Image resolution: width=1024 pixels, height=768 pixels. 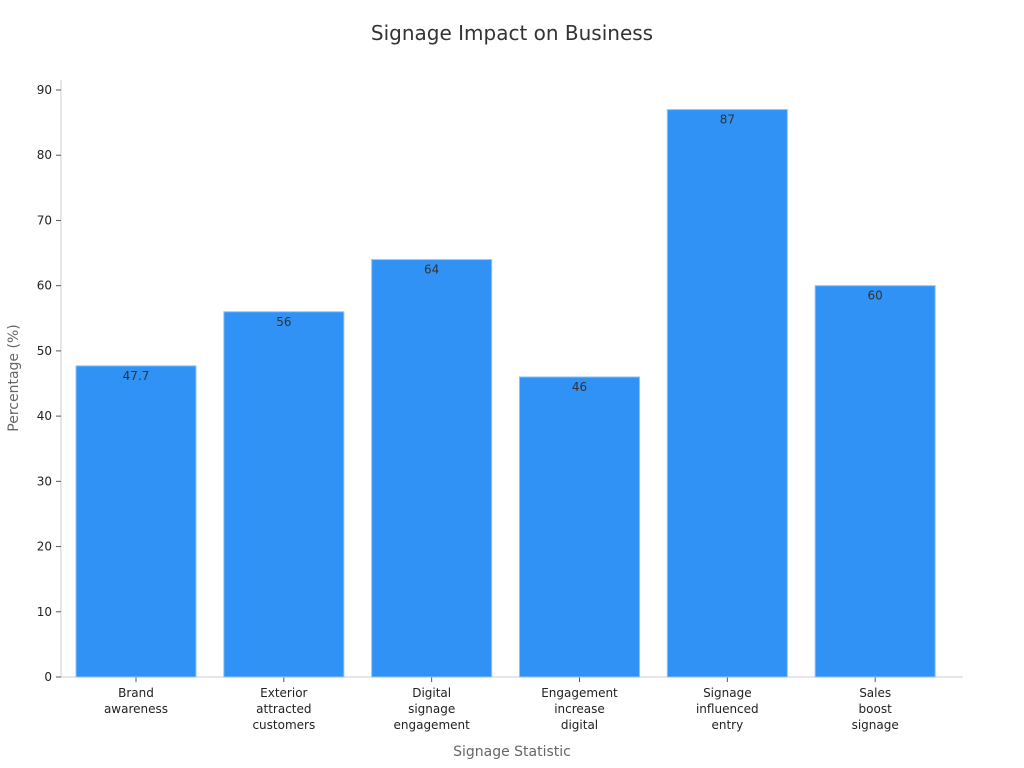 What do you see at coordinates (875, 693) in the screenshot?
I see `category-label-line: Sales` at bounding box center [875, 693].